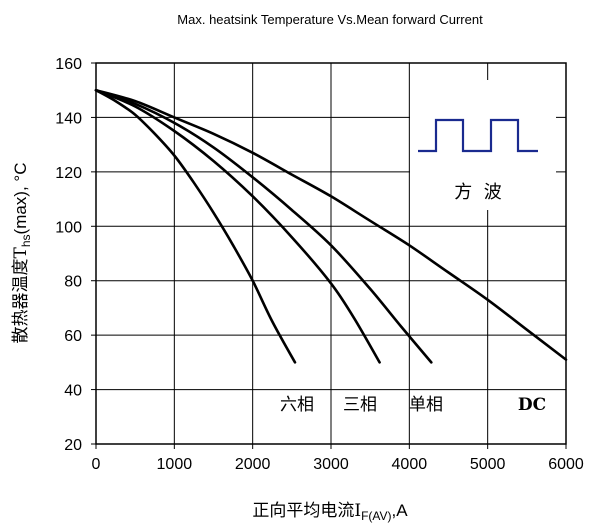 Image resolution: width=596 pixels, height=532 pixels. I want to click on y-tick-label: 20, so click(73, 445).